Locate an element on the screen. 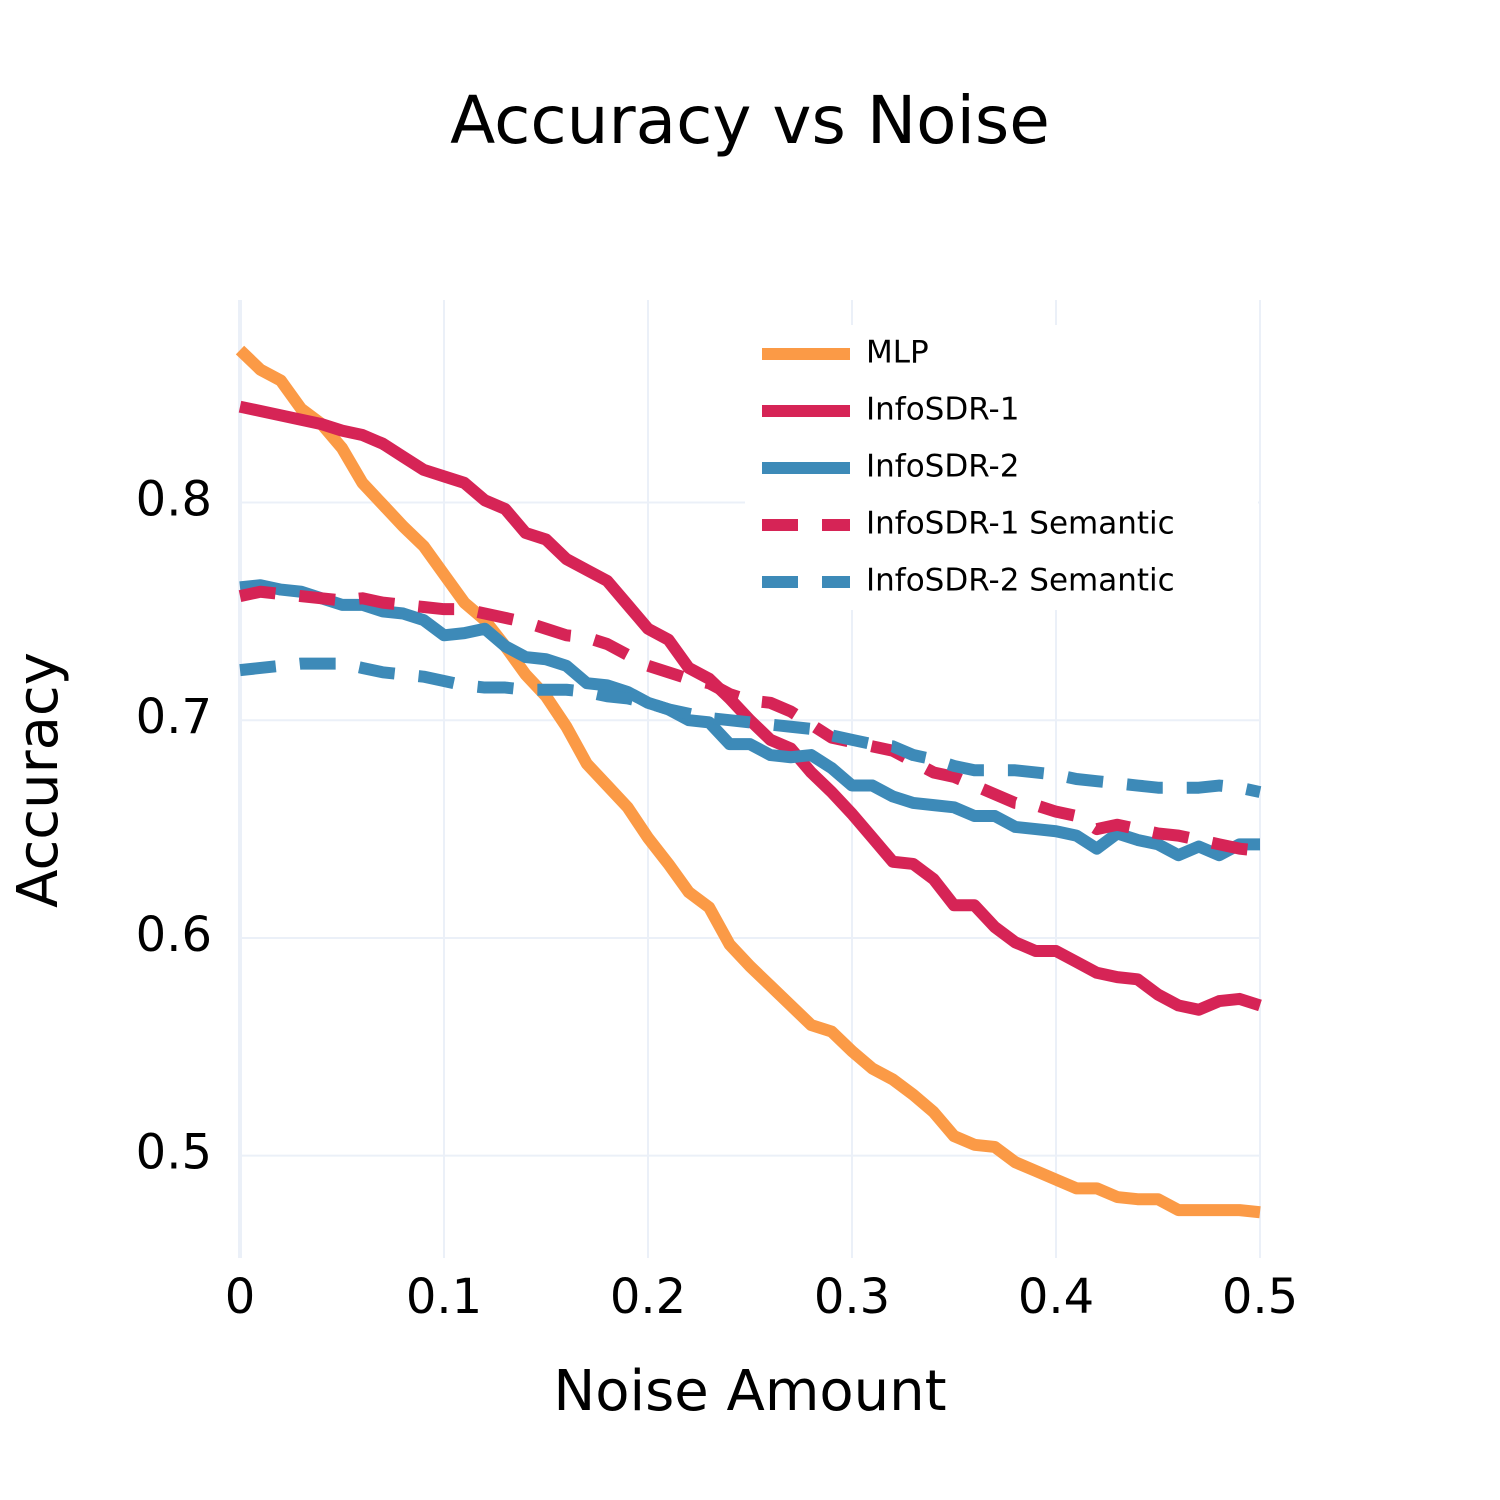 The height and width of the screenshot is (1500, 1500). x-tick-label: 0.1 is located at coordinates (444, 1297).